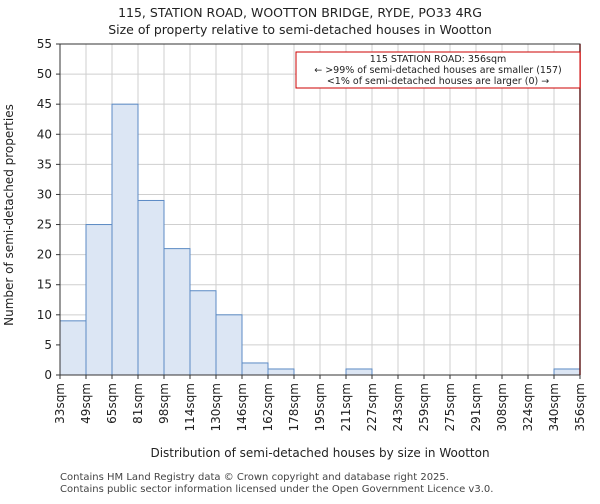 The height and width of the screenshot is (504, 600). What do you see at coordinates (44, 134) in the screenshot?
I see `y-tick-label: 40` at bounding box center [44, 134].